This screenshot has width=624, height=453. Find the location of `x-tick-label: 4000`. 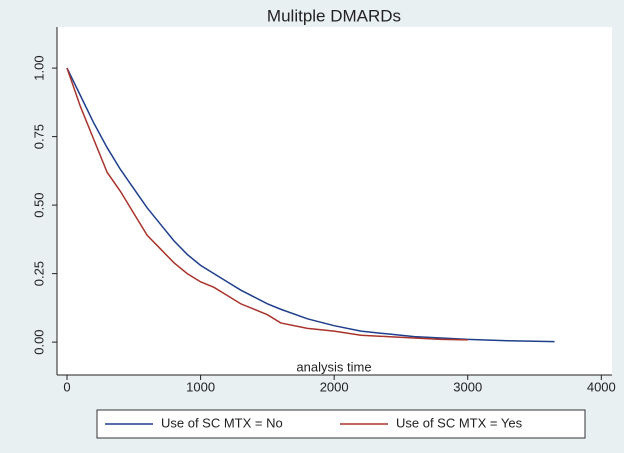

x-tick-label: 4000 is located at coordinates (601, 386).